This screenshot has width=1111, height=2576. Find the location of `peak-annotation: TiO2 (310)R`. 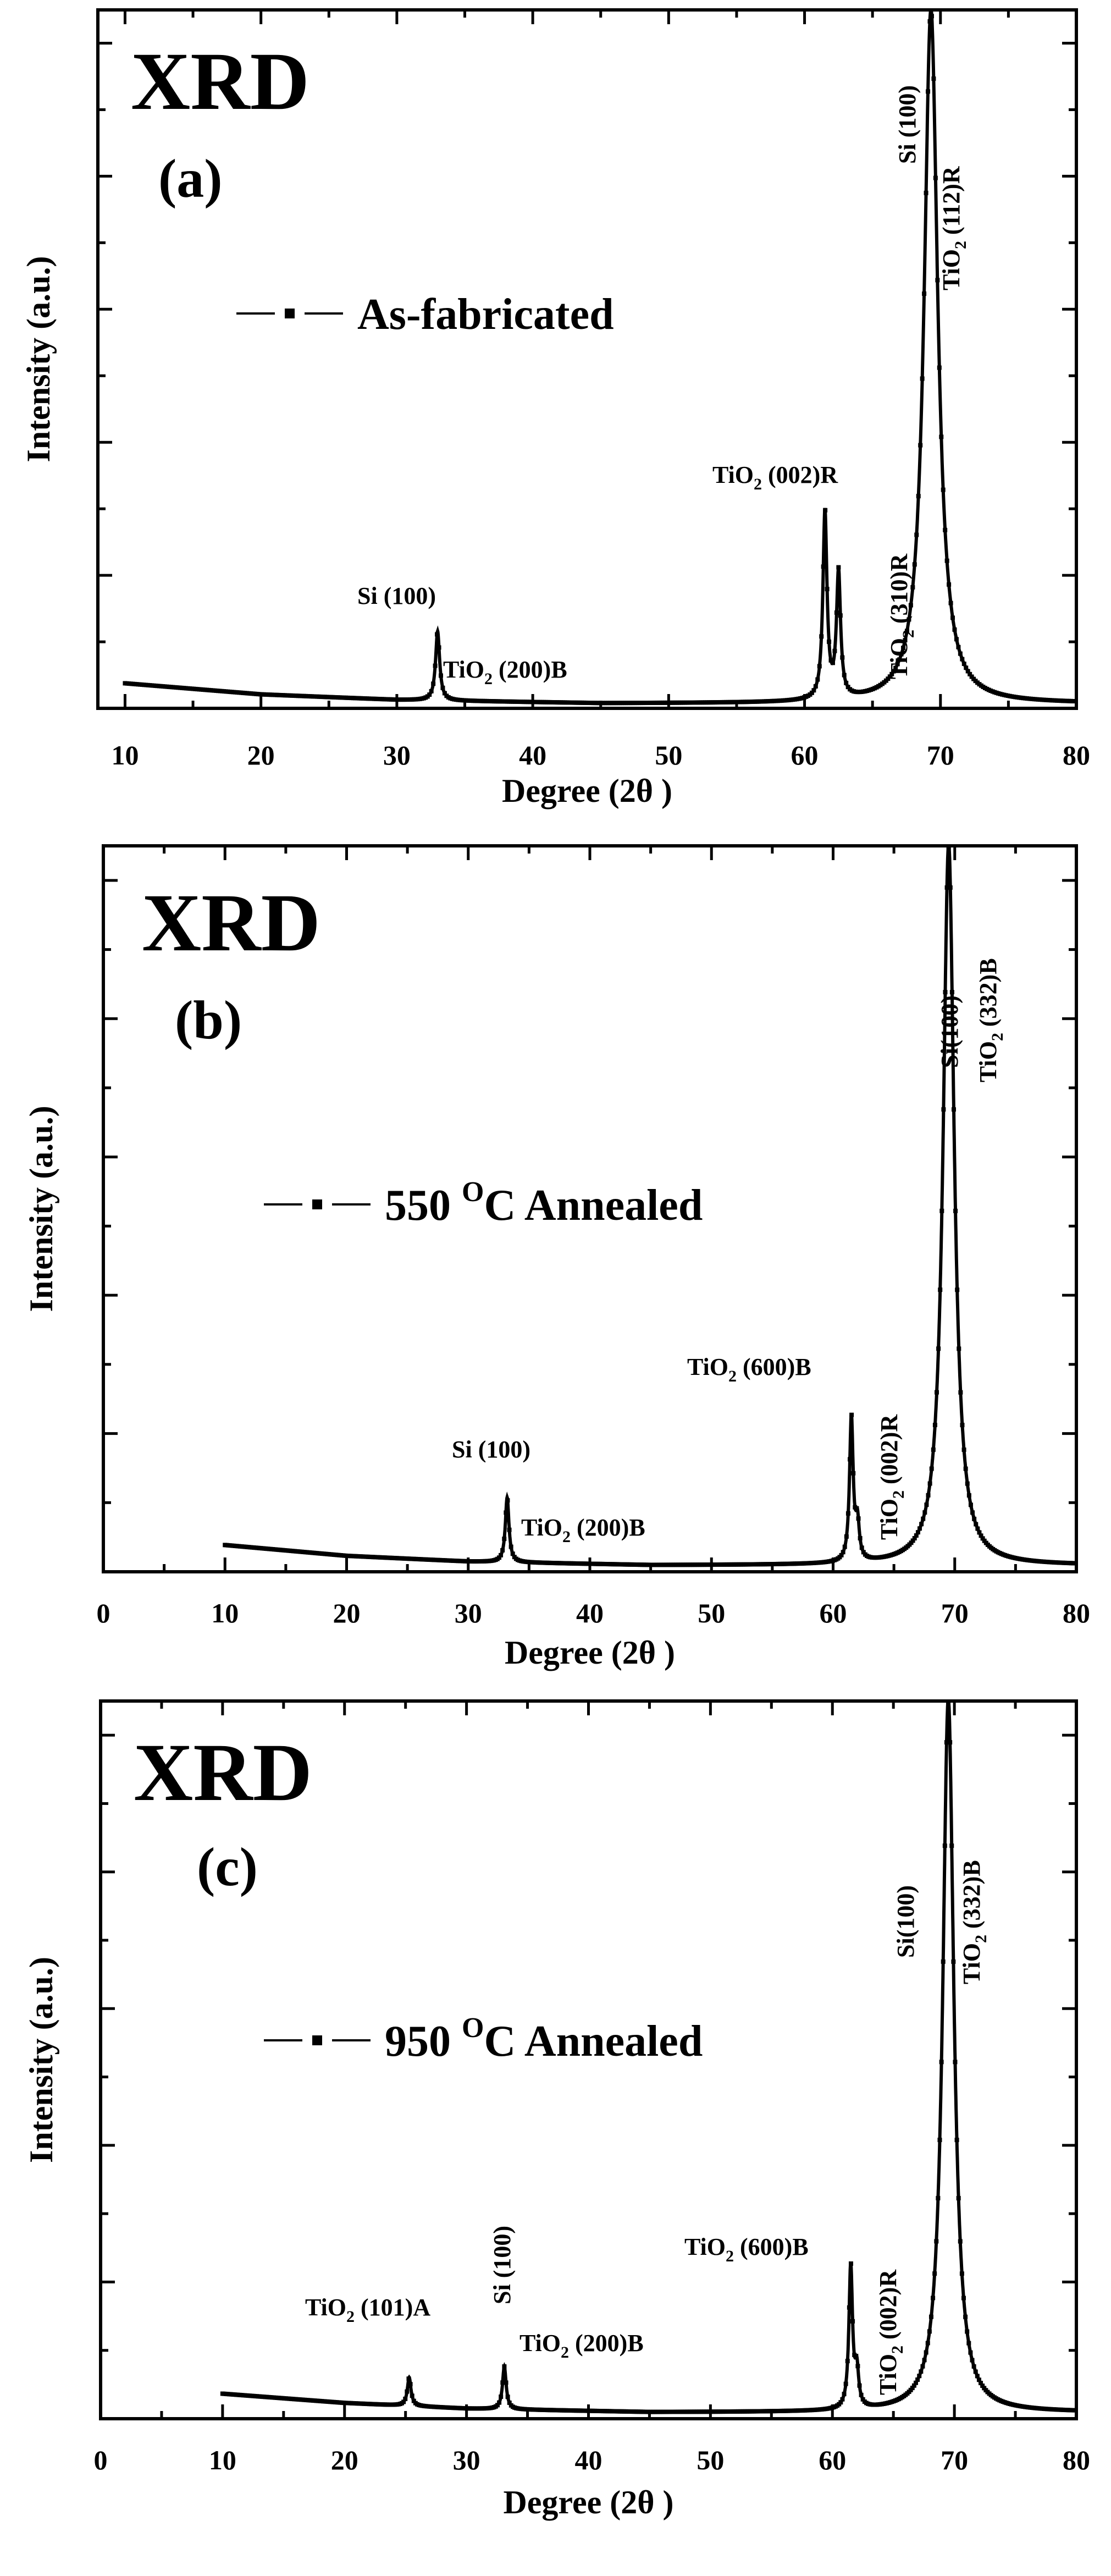

peak-annotation: TiO2 (310)R is located at coordinates (901, 616).